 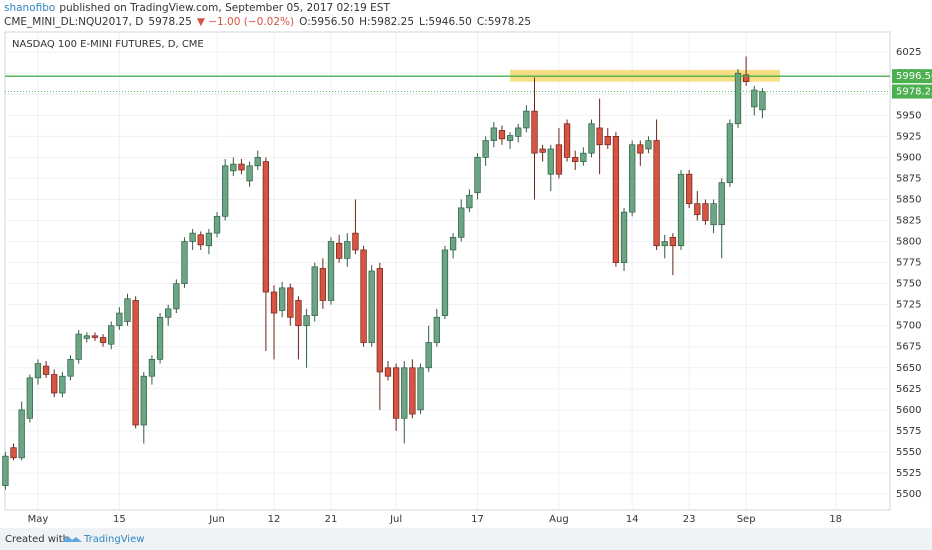 I want to click on x-tick-label: 23, so click(x=689, y=519).